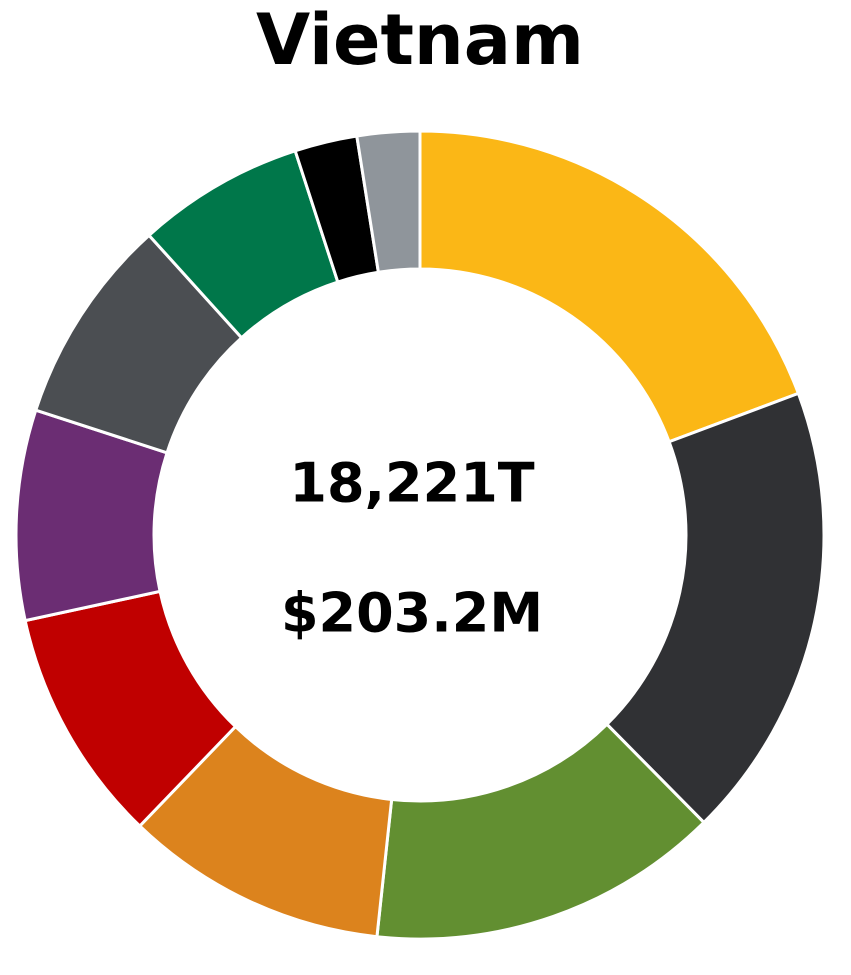 The width and height of the screenshot is (851, 975). What do you see at coordinates (420, 40) in the screenshot?
I see `chart-title: Vietnam` at bounding box center [420, 40].